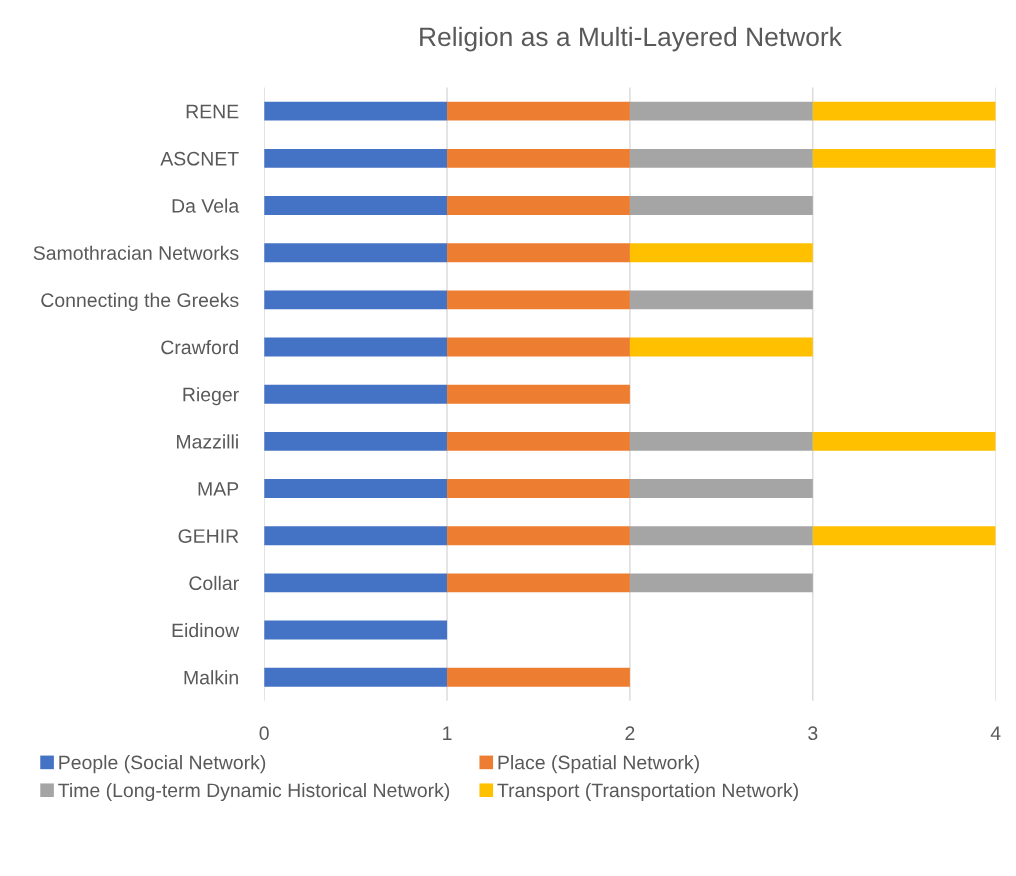 The width and height of the screenshot is (1016, 876). Describe the element at coordinates (207, 441) in the screenshot. I see `y-tick-label: Mazzilli` at that location.